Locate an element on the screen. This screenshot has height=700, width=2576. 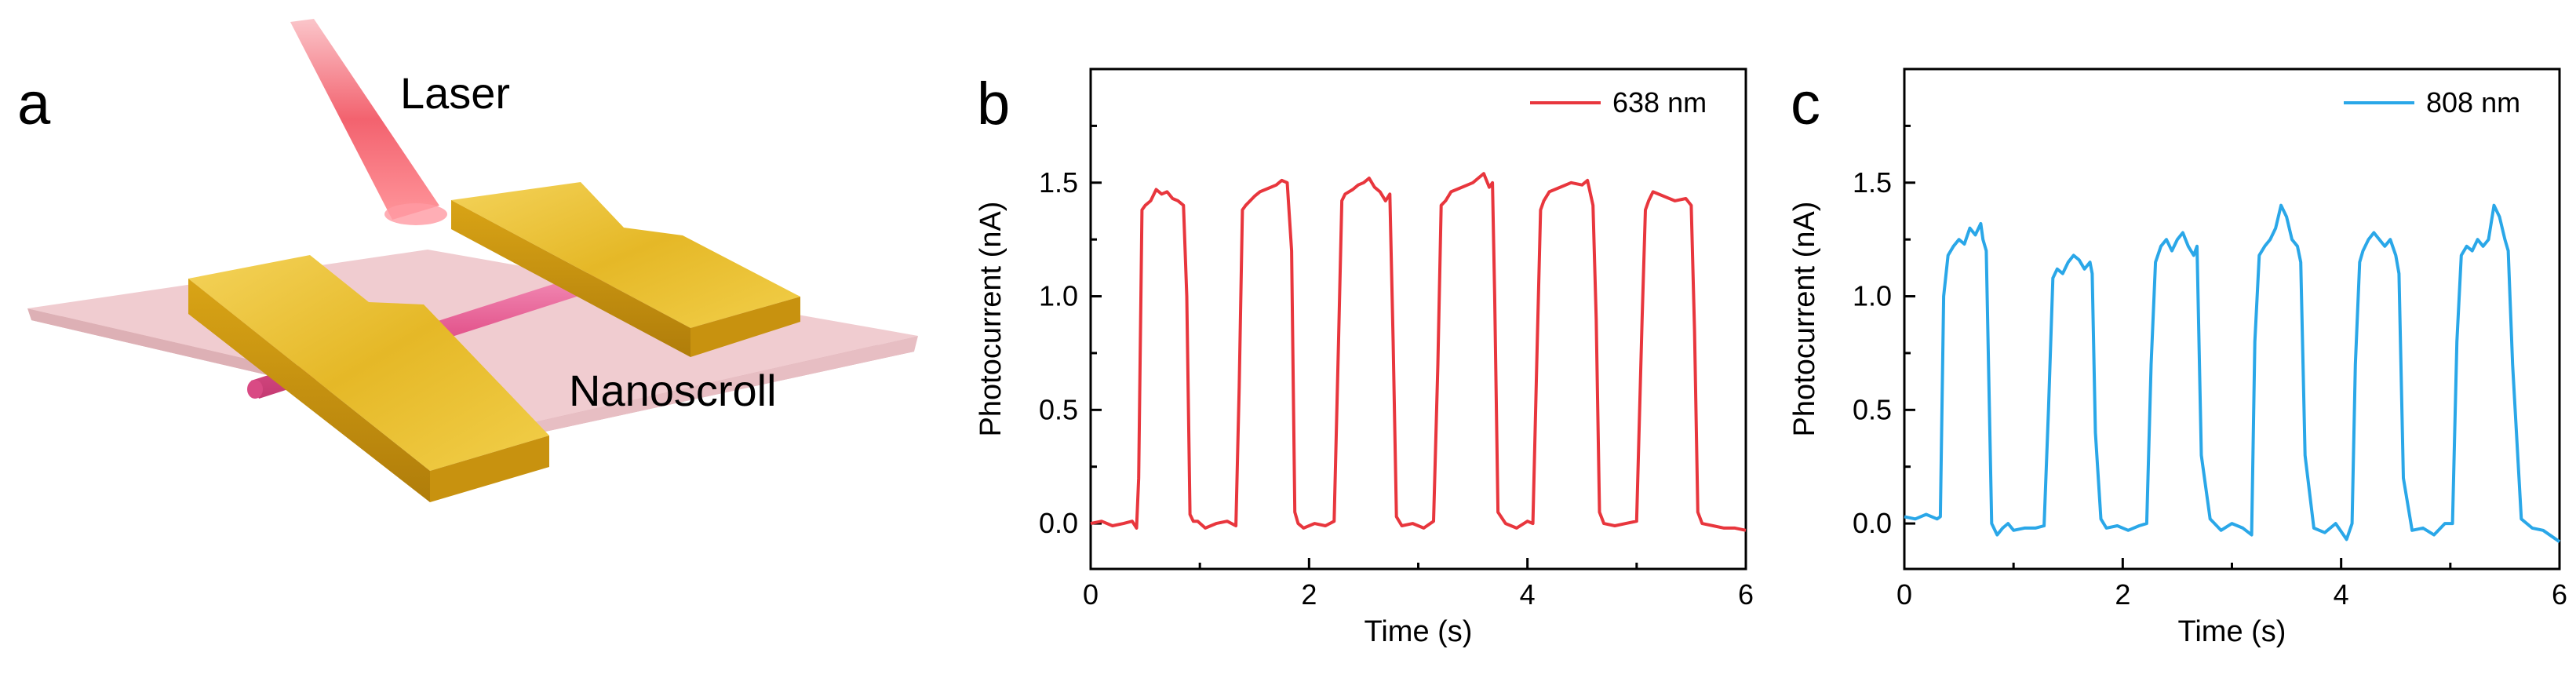
electrode-left-side is located at coordinates (309, 390).